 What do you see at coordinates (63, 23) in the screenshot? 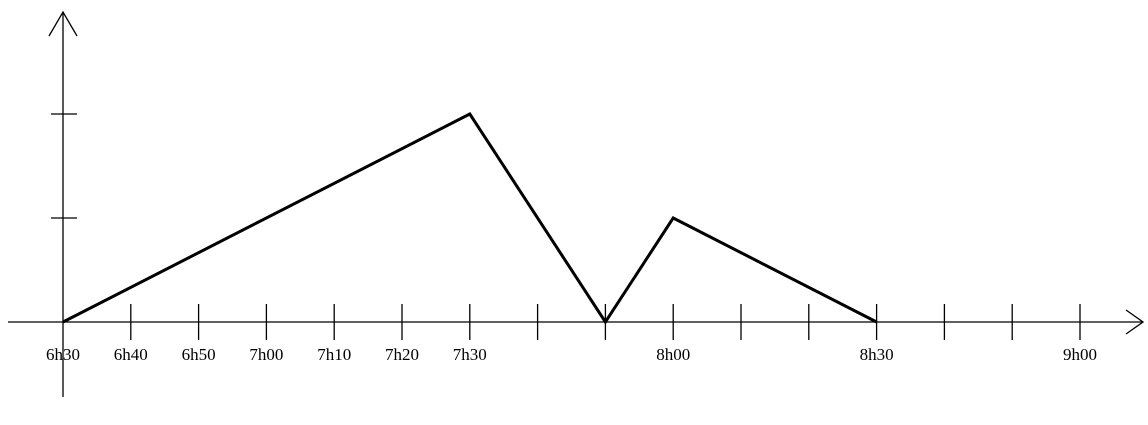
I see `y-axis-arrowhead` at bounding box center [63, 23].